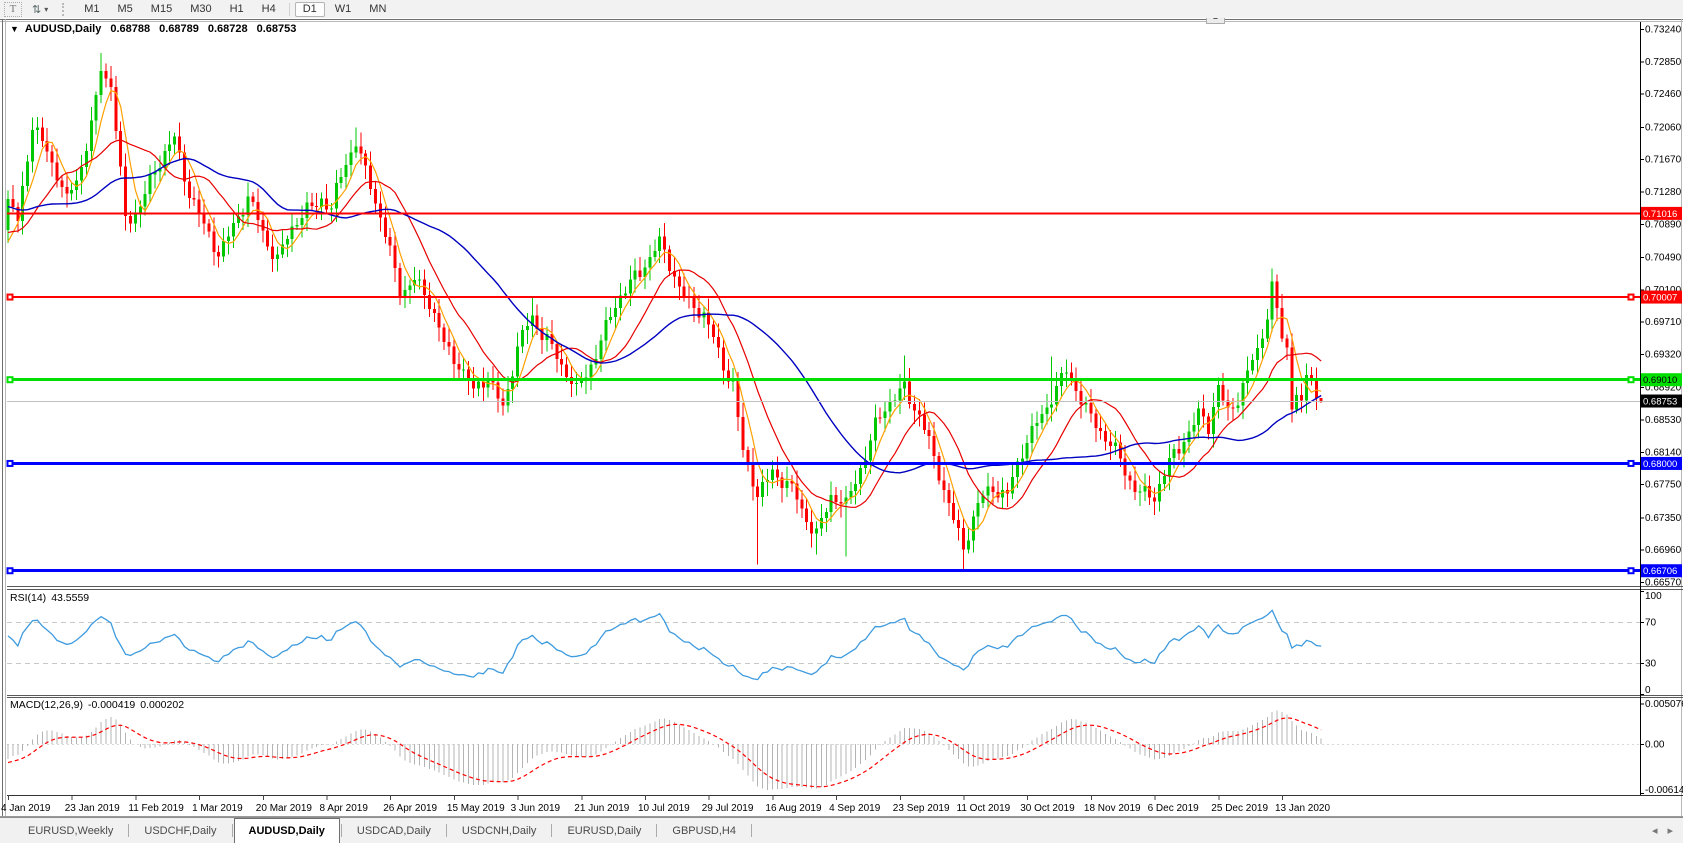 The height and width of the screenshot is (843, 1683). I want to click on hline-0.68000, so click(823, 463).